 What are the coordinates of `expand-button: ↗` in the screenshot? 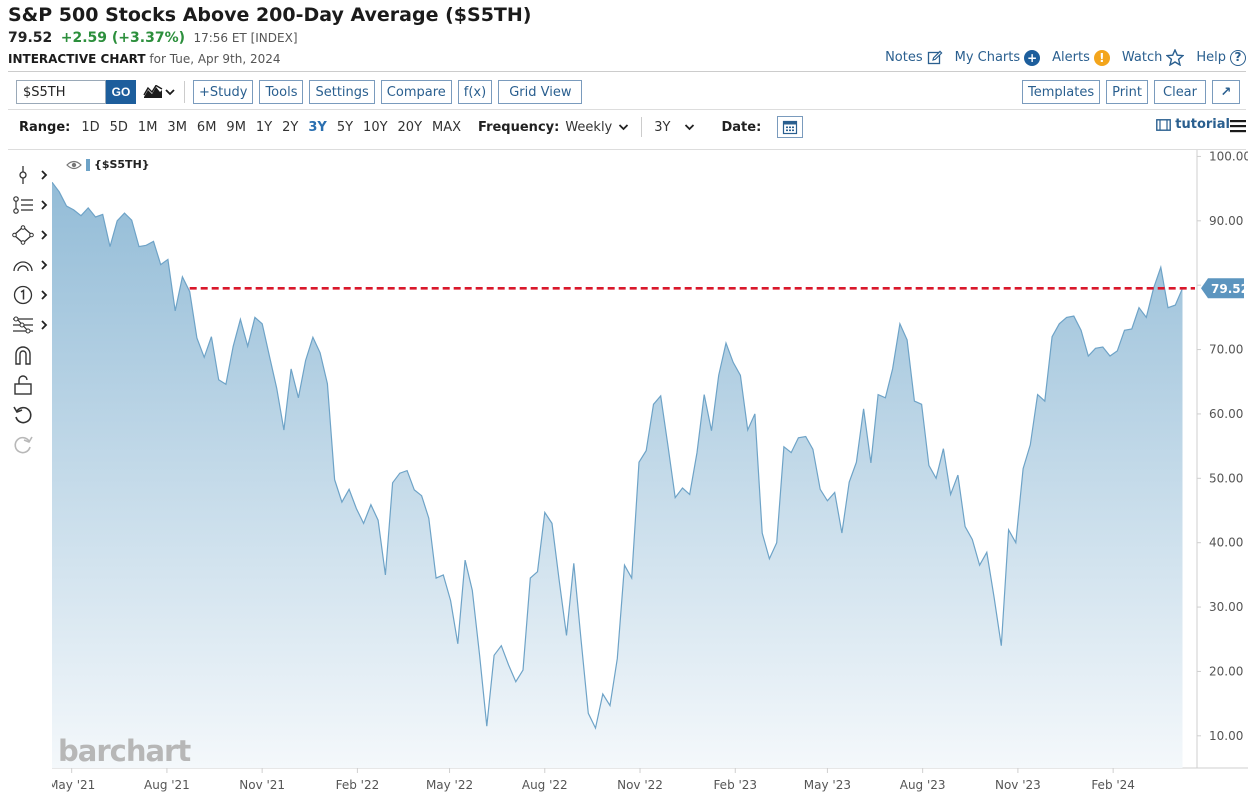 It's located at (1226, 92).